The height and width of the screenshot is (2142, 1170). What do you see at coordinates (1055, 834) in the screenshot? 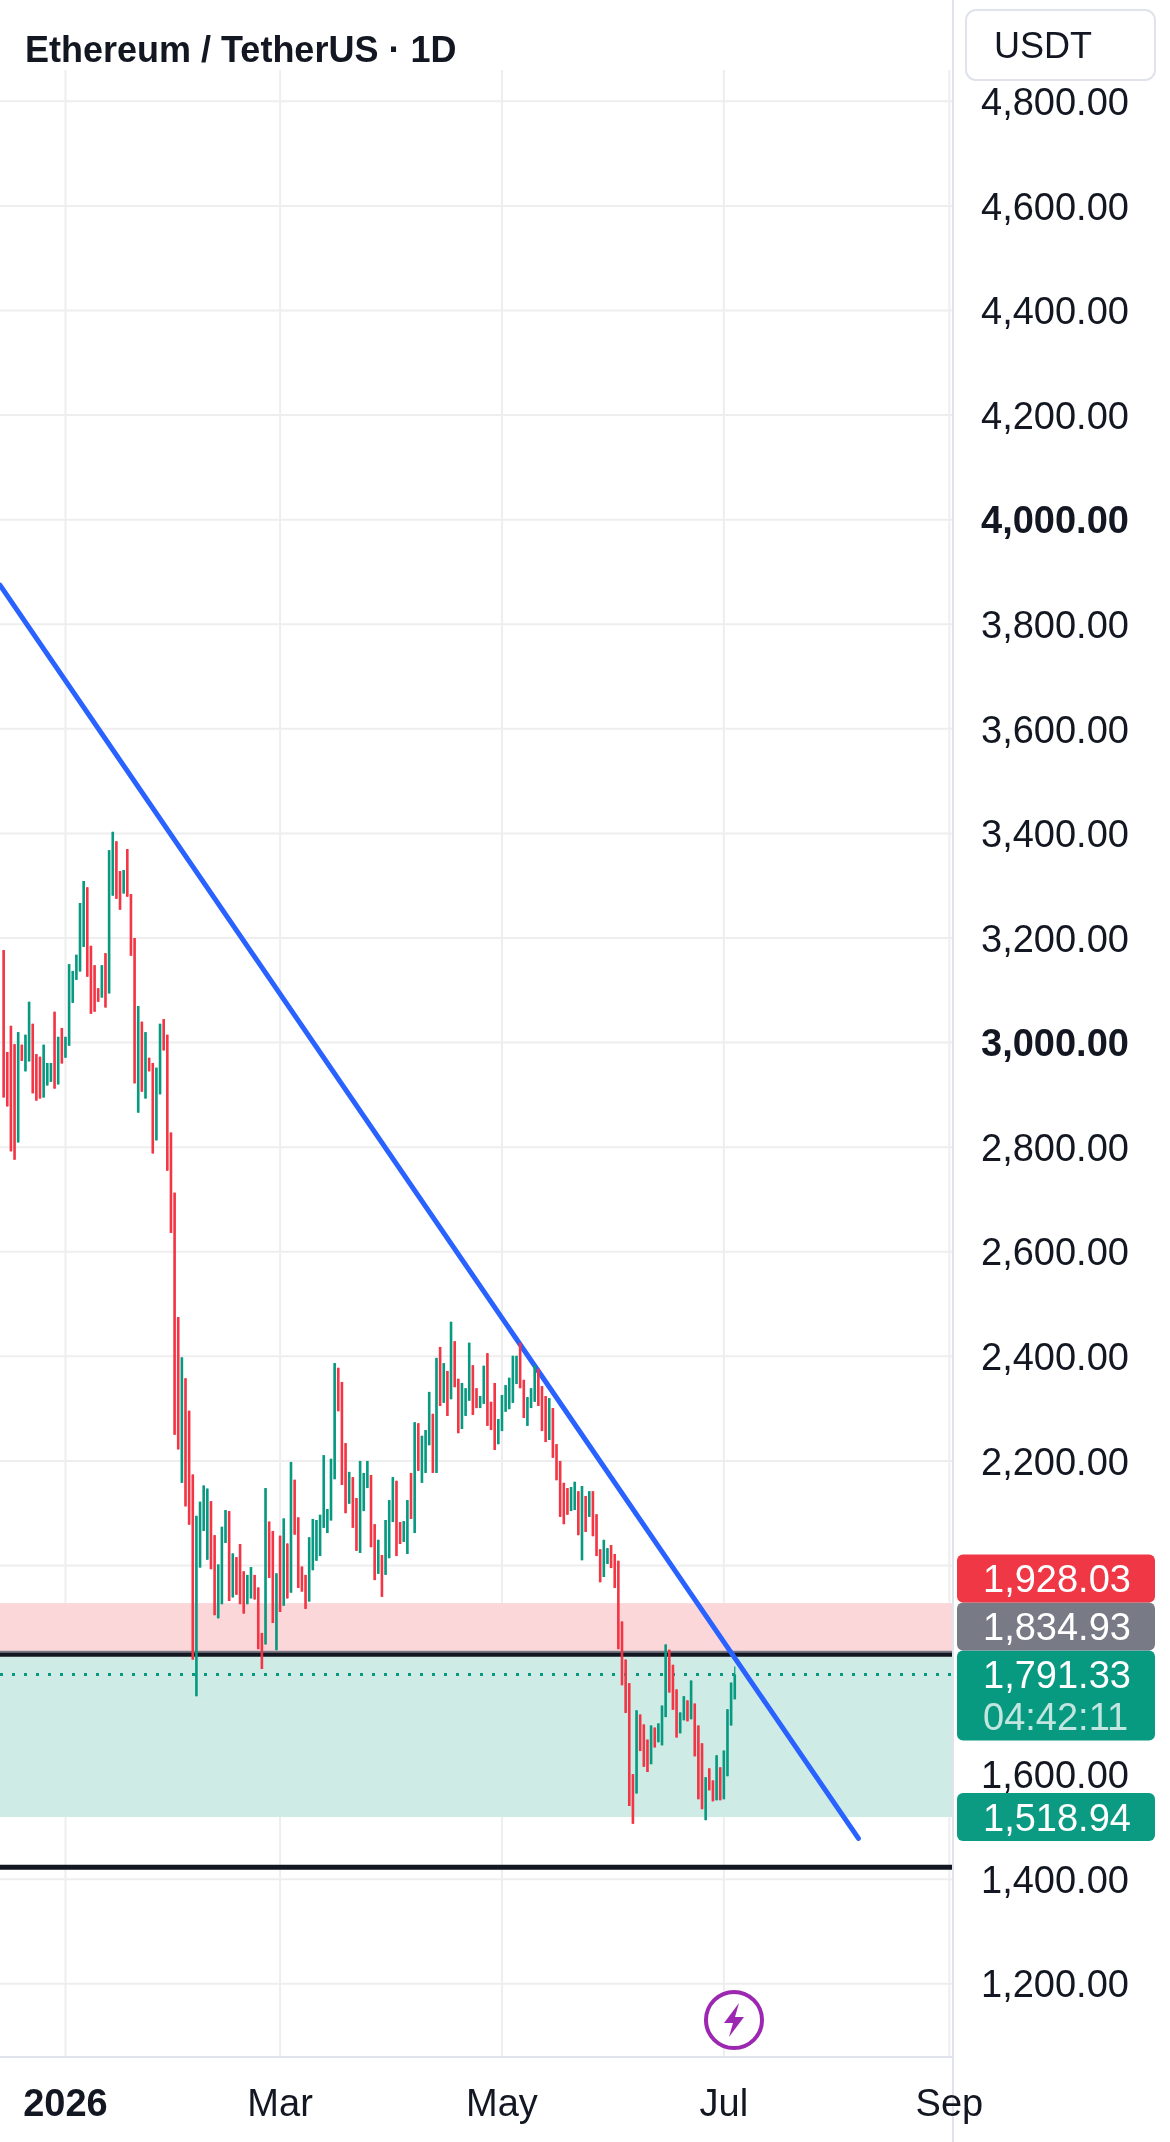
I see `y-tick-label: 3,400.00` at bounding box center [1055, 834].